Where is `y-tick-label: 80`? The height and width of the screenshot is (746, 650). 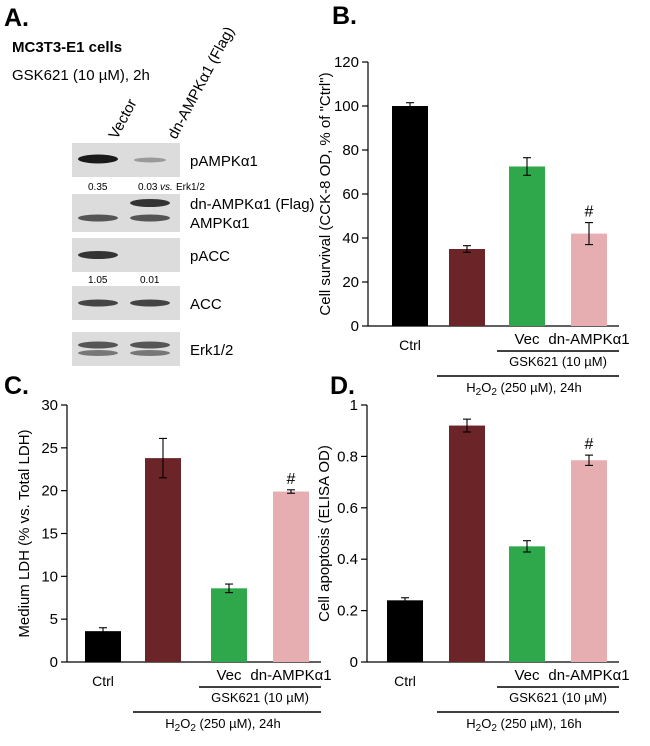 y-tick-label: 80 is located at coordinates (350, 150).